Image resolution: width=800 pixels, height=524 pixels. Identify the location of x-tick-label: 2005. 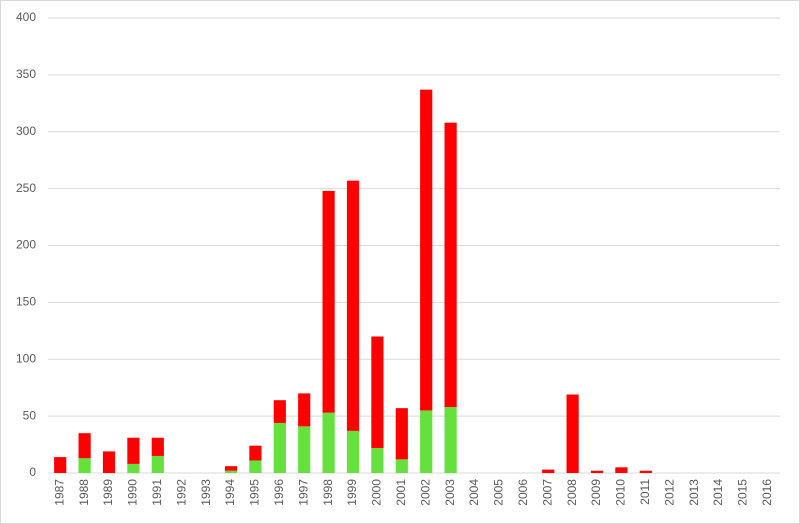
(499, 492).